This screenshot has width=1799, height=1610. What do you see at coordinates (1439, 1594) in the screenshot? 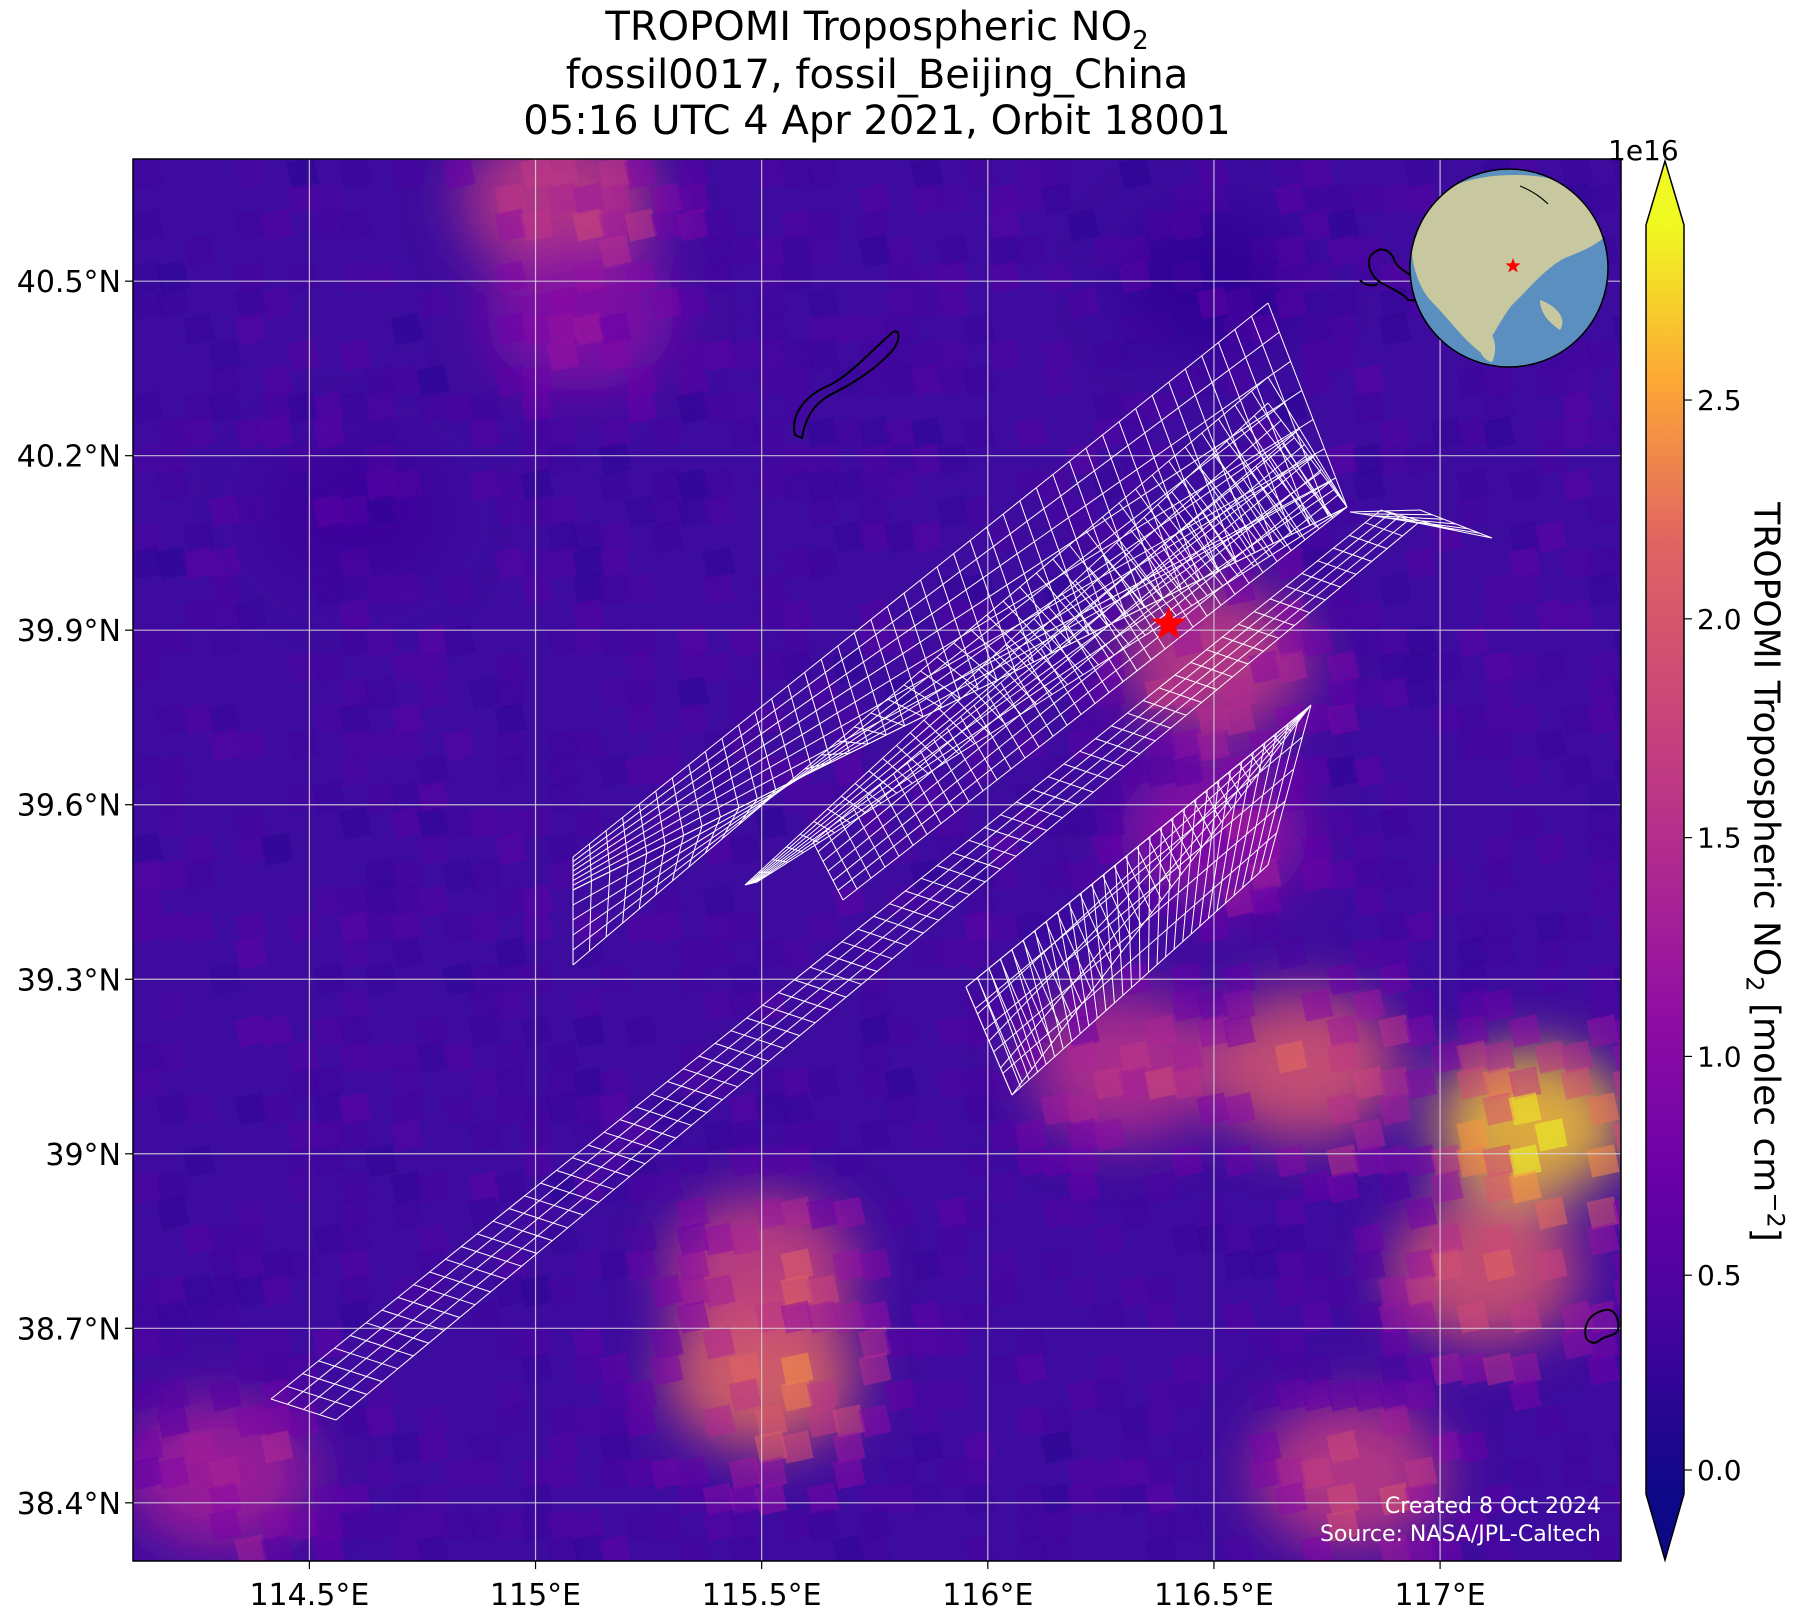
I see `x-tick-label: 117°E` at bounding box center [1439, 1594].